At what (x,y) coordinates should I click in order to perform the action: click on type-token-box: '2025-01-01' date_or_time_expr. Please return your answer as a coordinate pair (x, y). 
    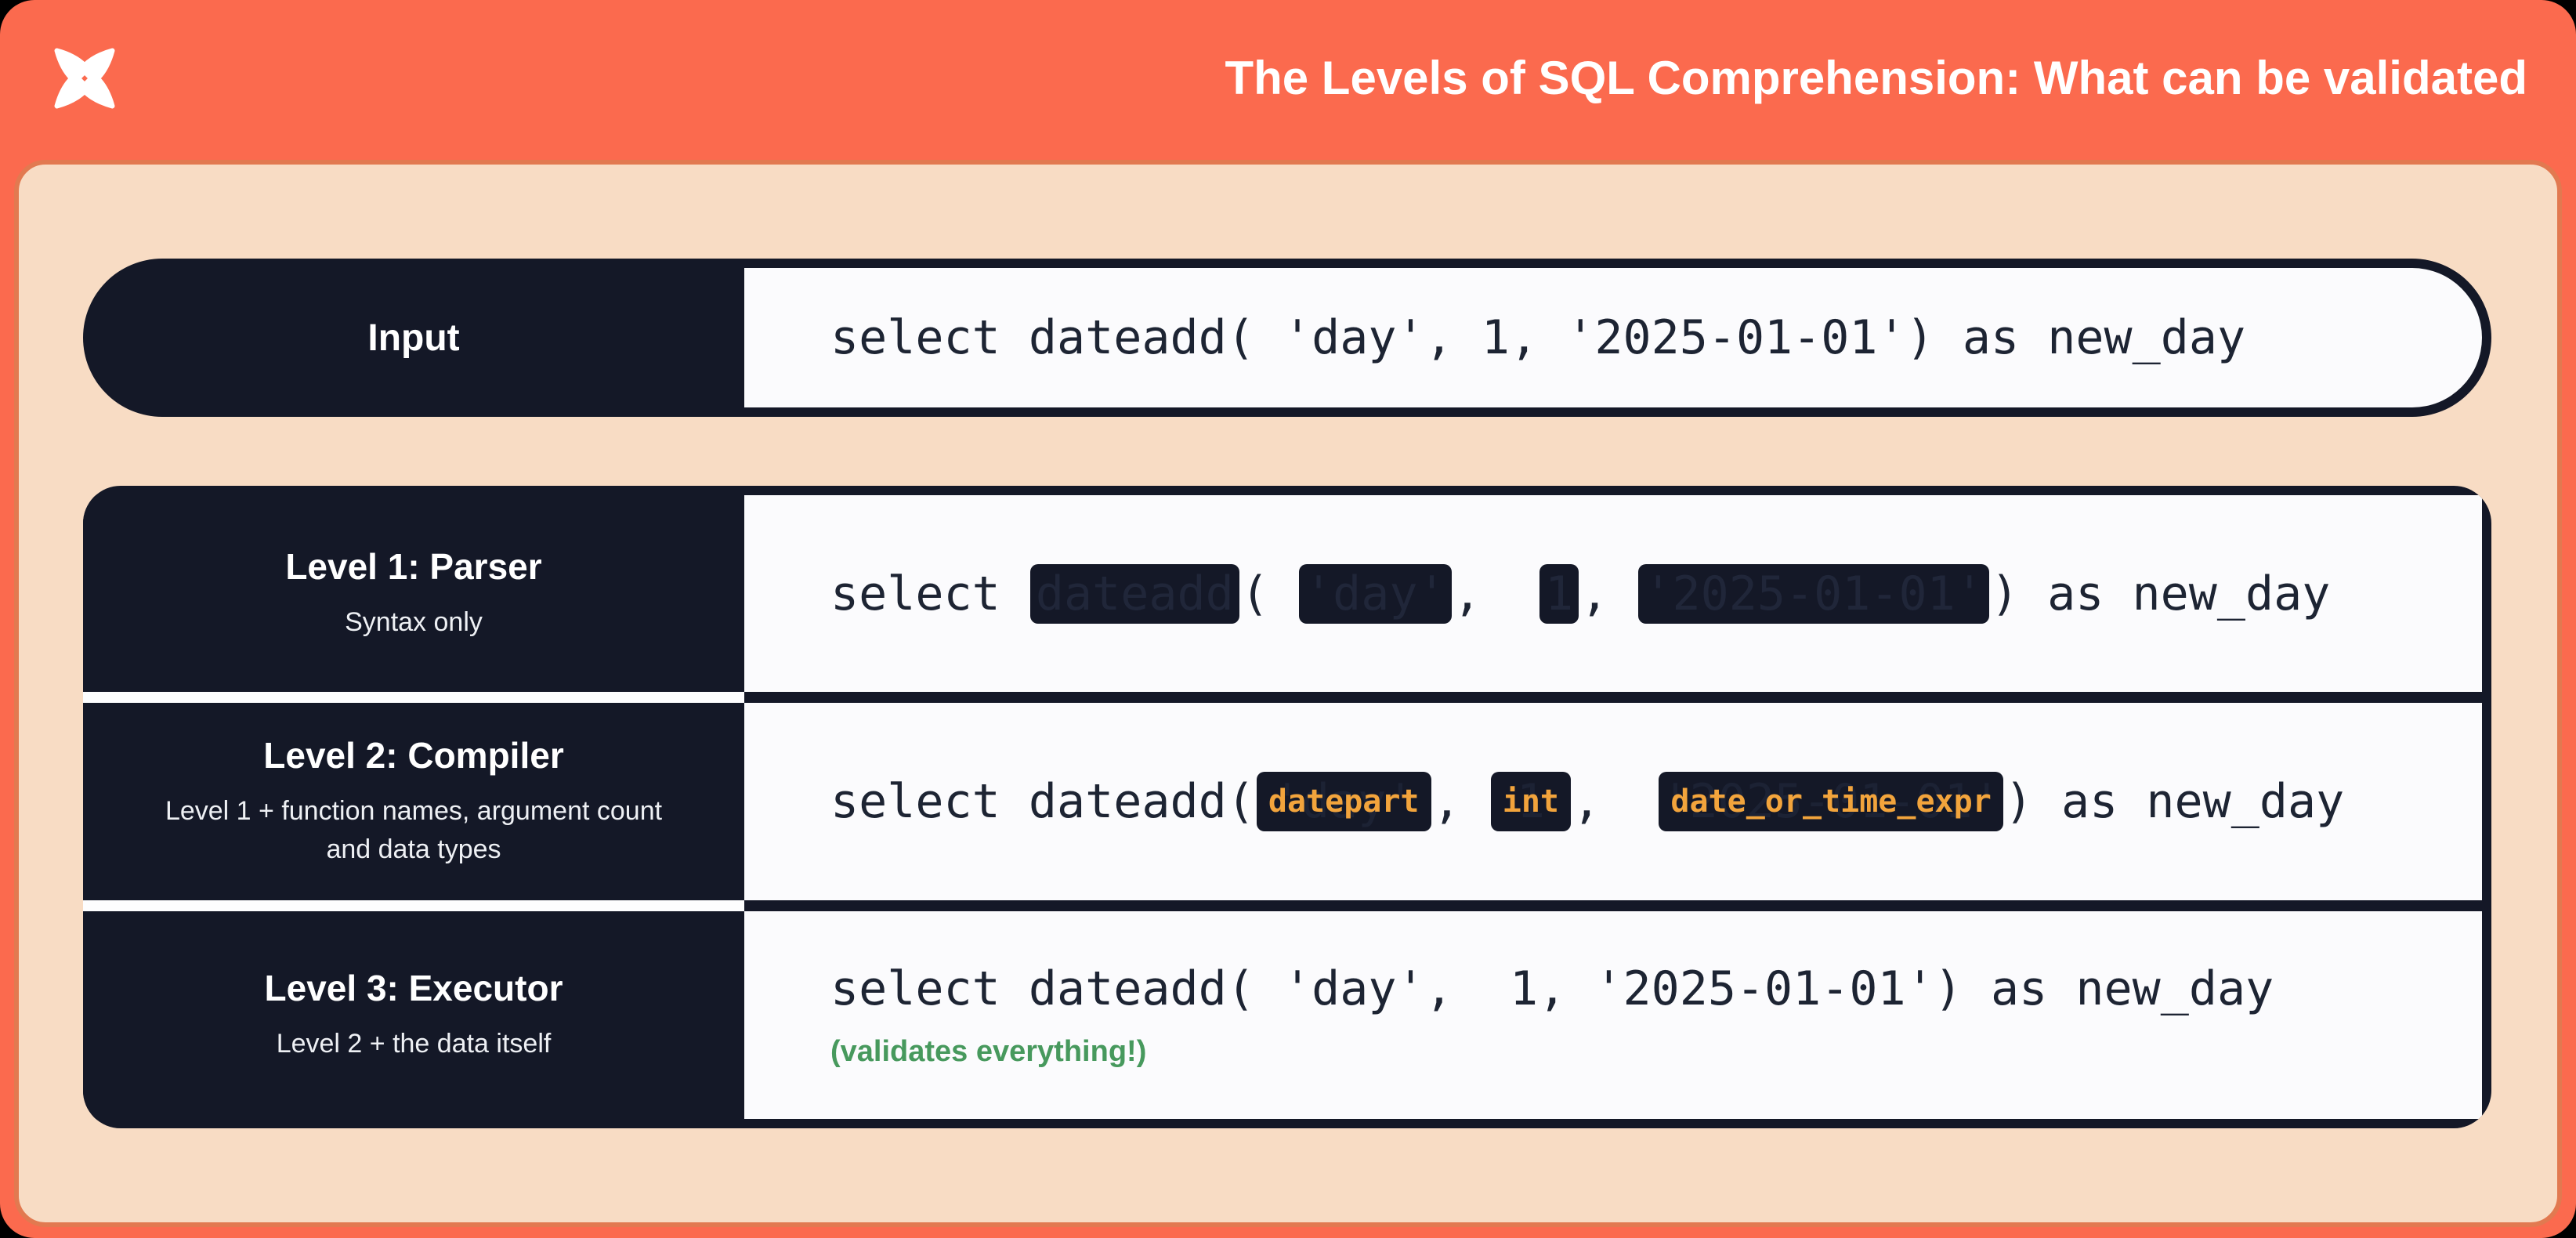
    Looking at the image, I should click on (1831, 801).